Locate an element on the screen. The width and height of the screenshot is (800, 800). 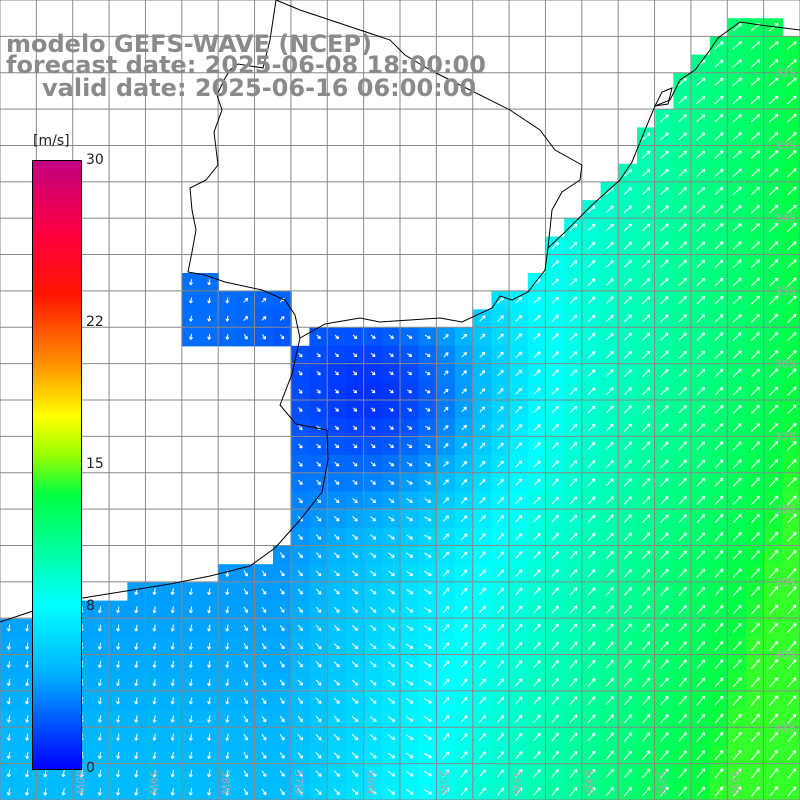
lagoon is located at coordinates (663, 97).